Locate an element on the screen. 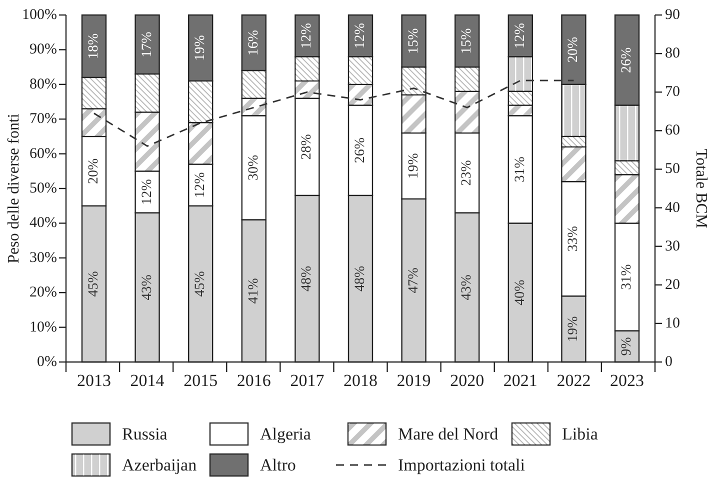  y-tick-label: 90% is located at coordinates (43, 50).